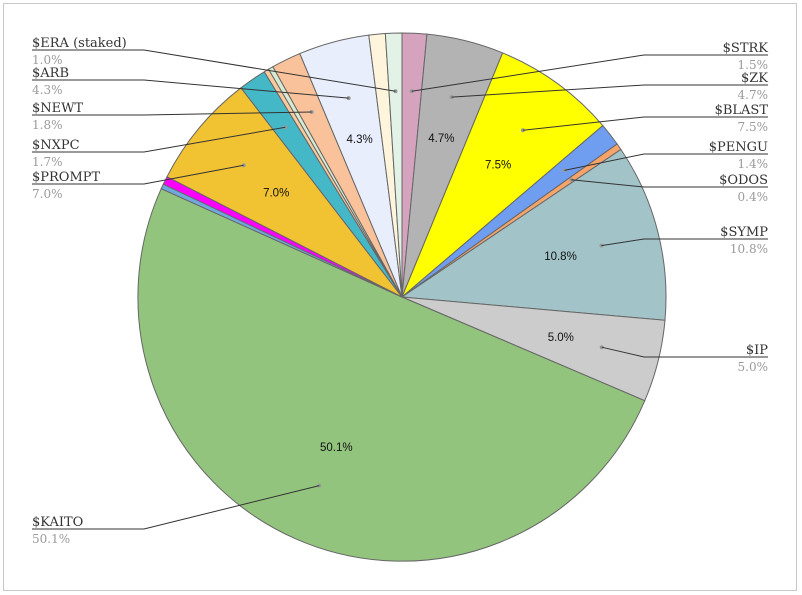  I want to click on label-prompt: $PROMPT, so click(66, 177).